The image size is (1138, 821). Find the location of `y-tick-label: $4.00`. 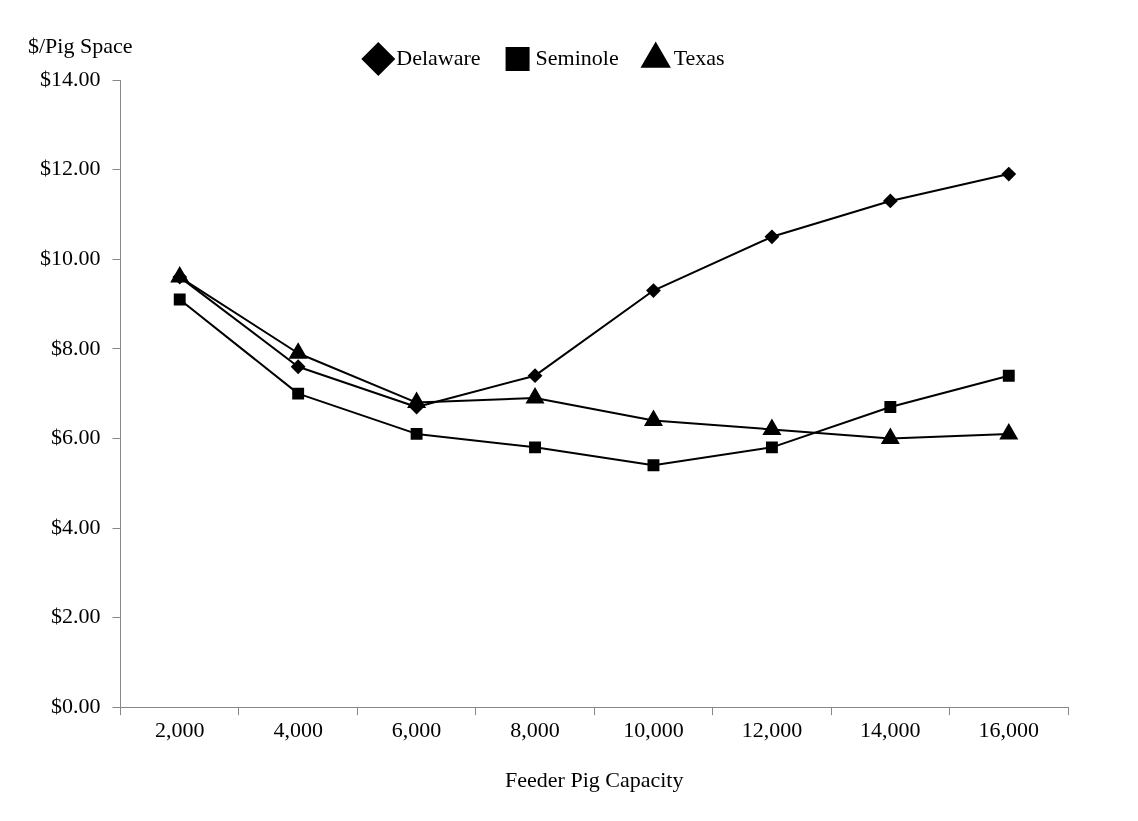

y-tick-label: $4.00 is located at coordinates (76, 526).